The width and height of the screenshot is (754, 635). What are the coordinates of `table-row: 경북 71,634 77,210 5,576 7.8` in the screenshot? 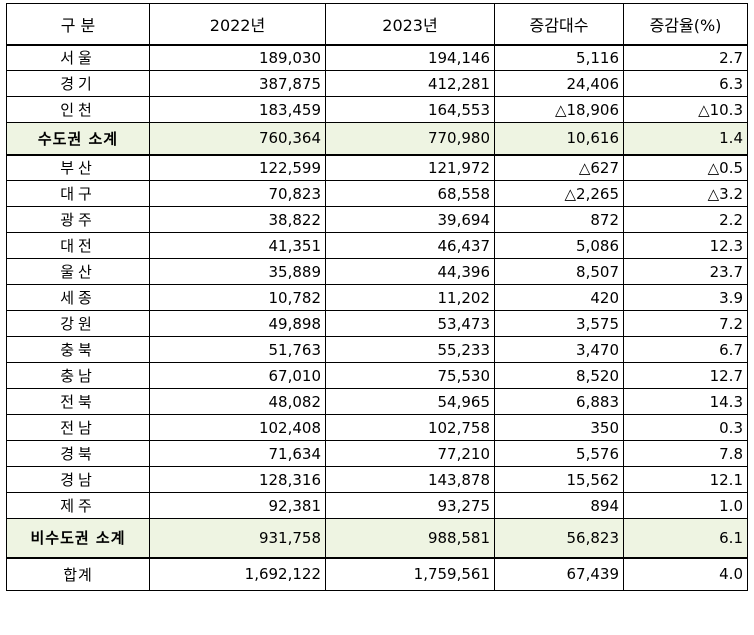 It's located at (377, 453).